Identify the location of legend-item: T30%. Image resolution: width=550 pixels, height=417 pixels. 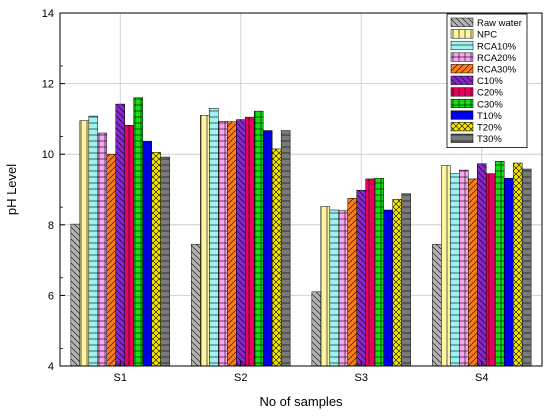
(476, 139).